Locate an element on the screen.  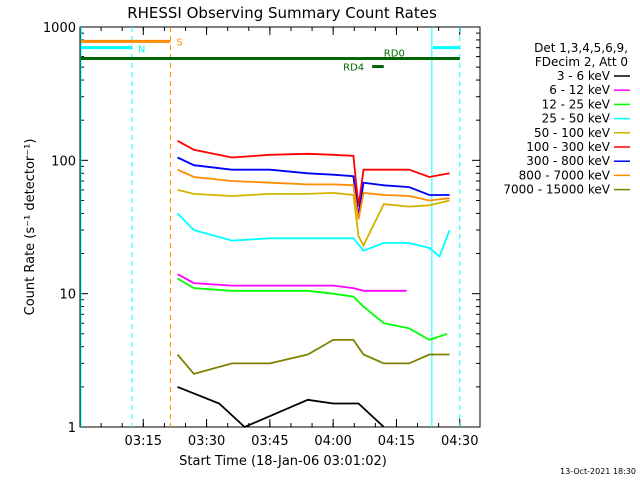
legend-label: 3 - 6 keV is located at coordinates (584, 76).